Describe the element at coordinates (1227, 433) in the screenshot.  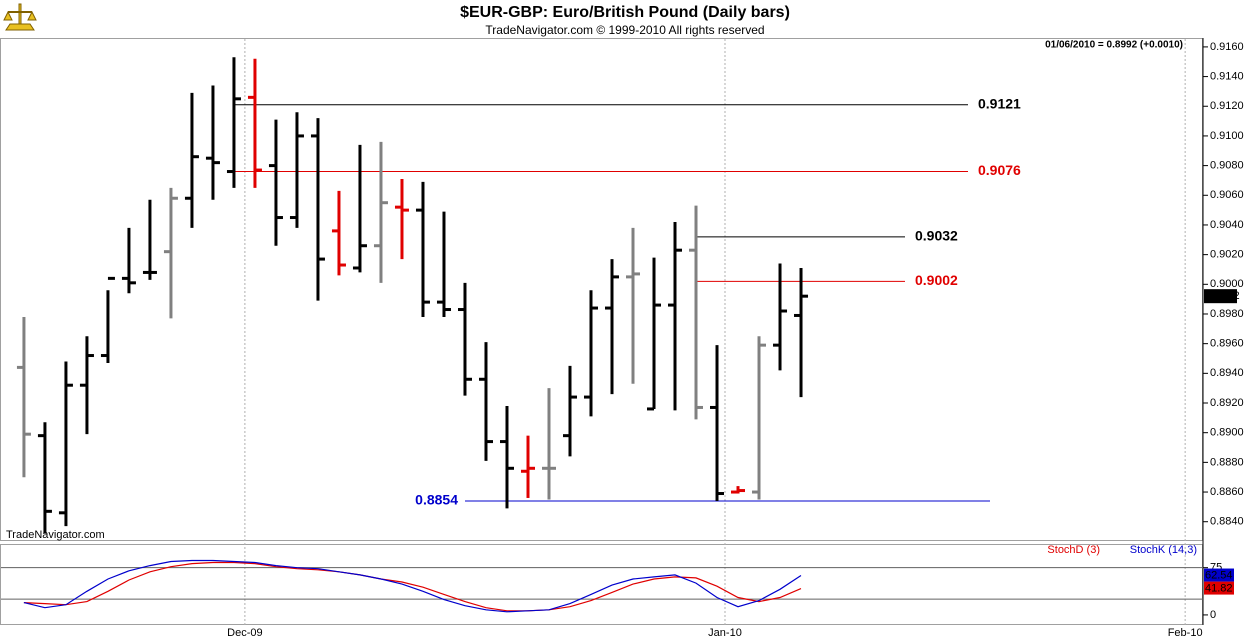
I see `y-tick-label: 0.8900` at that location.